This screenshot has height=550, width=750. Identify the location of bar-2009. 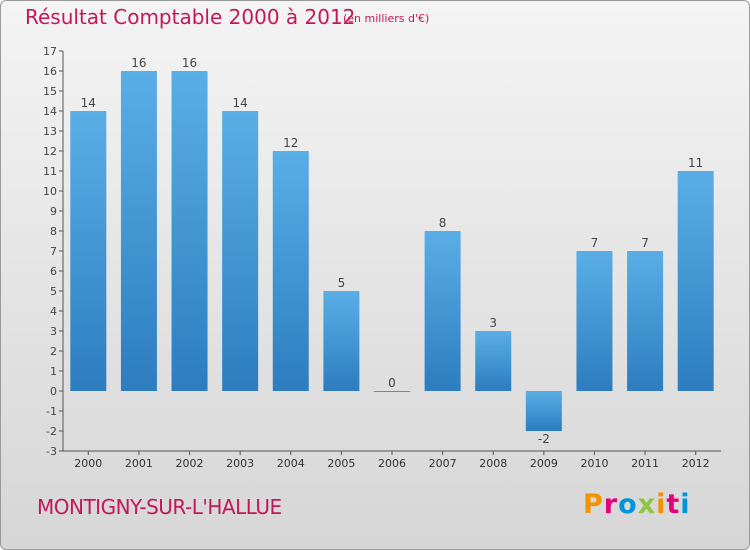
(543, 411).